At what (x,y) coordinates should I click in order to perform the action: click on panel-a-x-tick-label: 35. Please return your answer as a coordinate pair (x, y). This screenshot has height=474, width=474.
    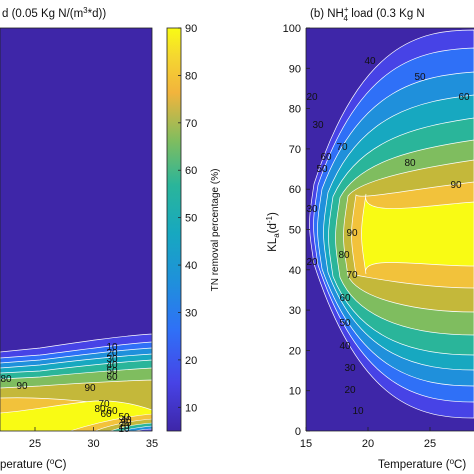
    Looking at the image, I should click on (152, 444).